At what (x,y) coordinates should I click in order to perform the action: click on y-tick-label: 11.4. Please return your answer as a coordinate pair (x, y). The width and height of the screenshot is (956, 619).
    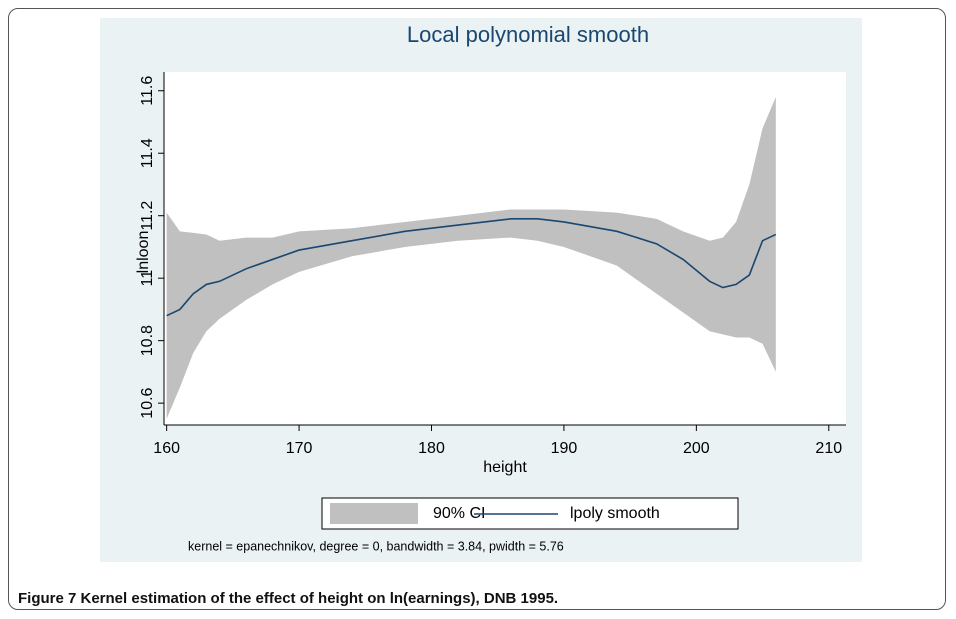
    Looking at the image, I should click on (147, 153).